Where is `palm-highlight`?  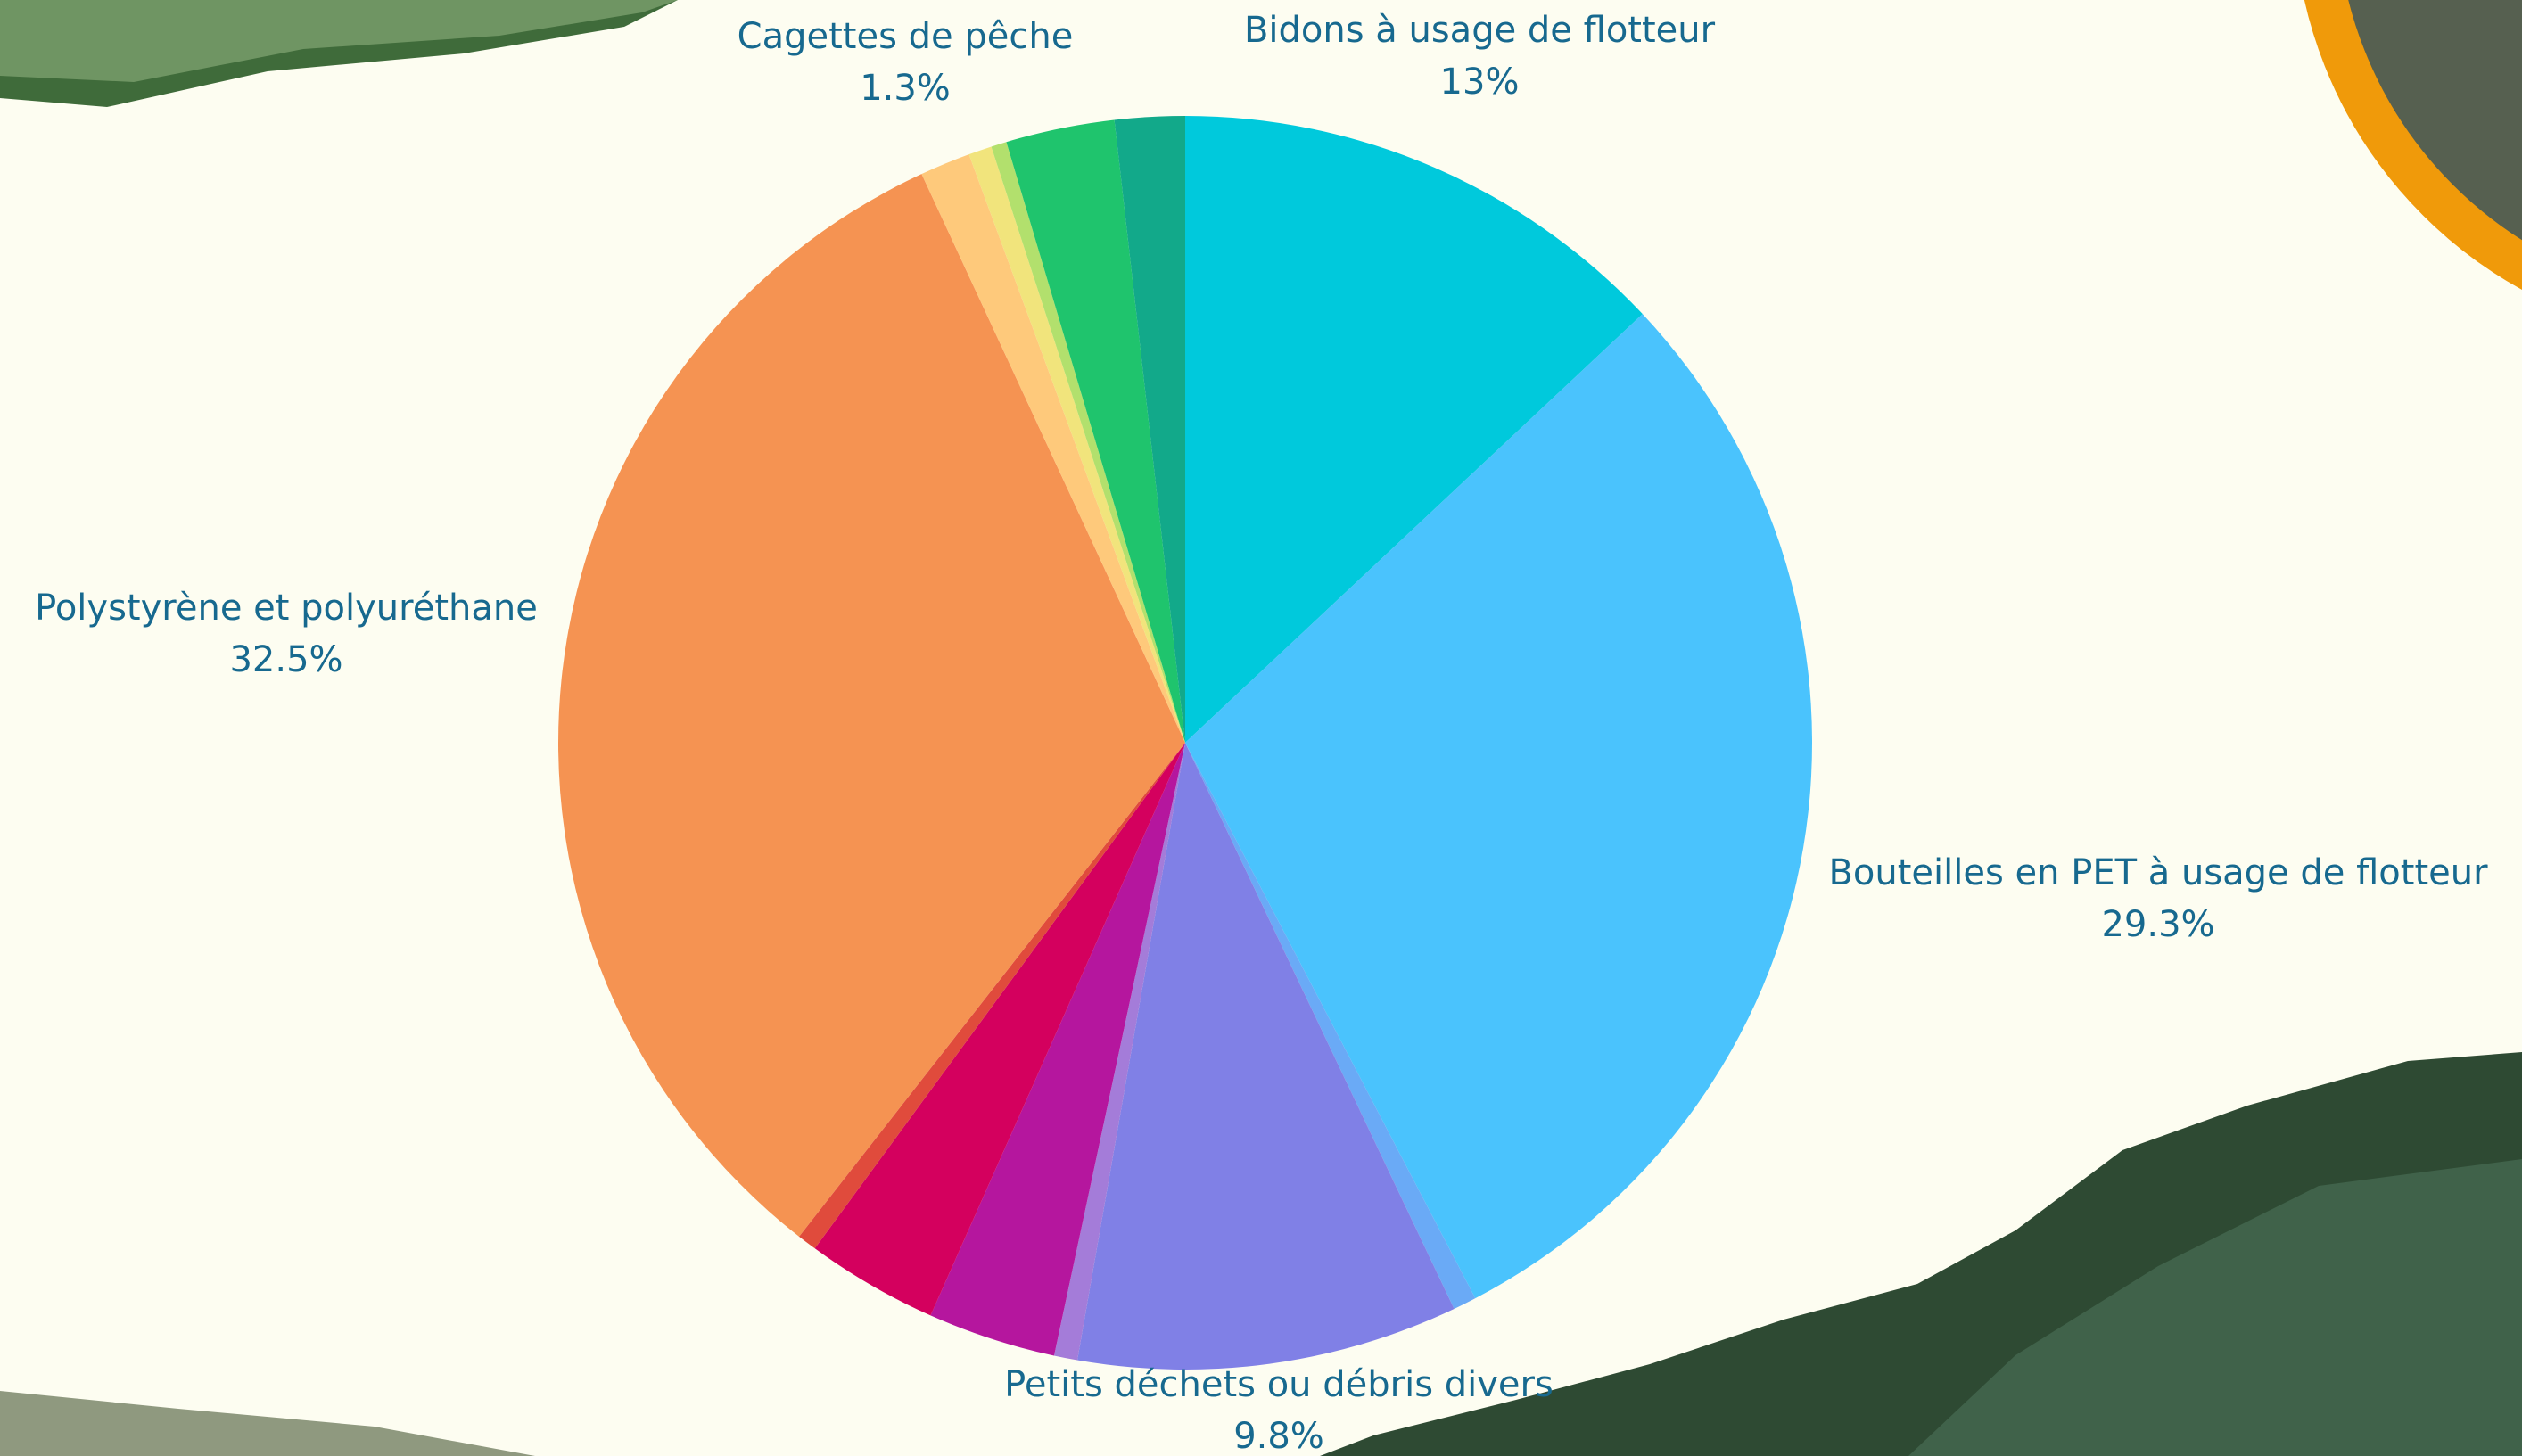
palm-highlight is located at coordinates (339, 41).